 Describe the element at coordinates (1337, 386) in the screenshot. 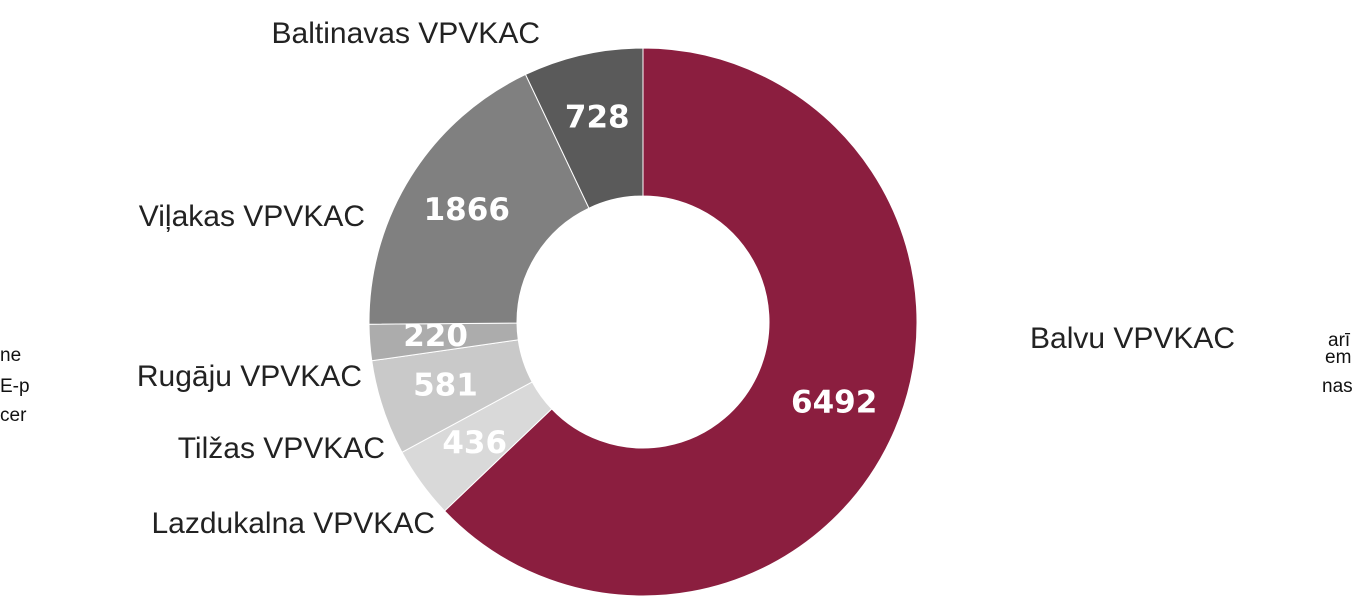

I see `doc-fragment: nas` at that location.